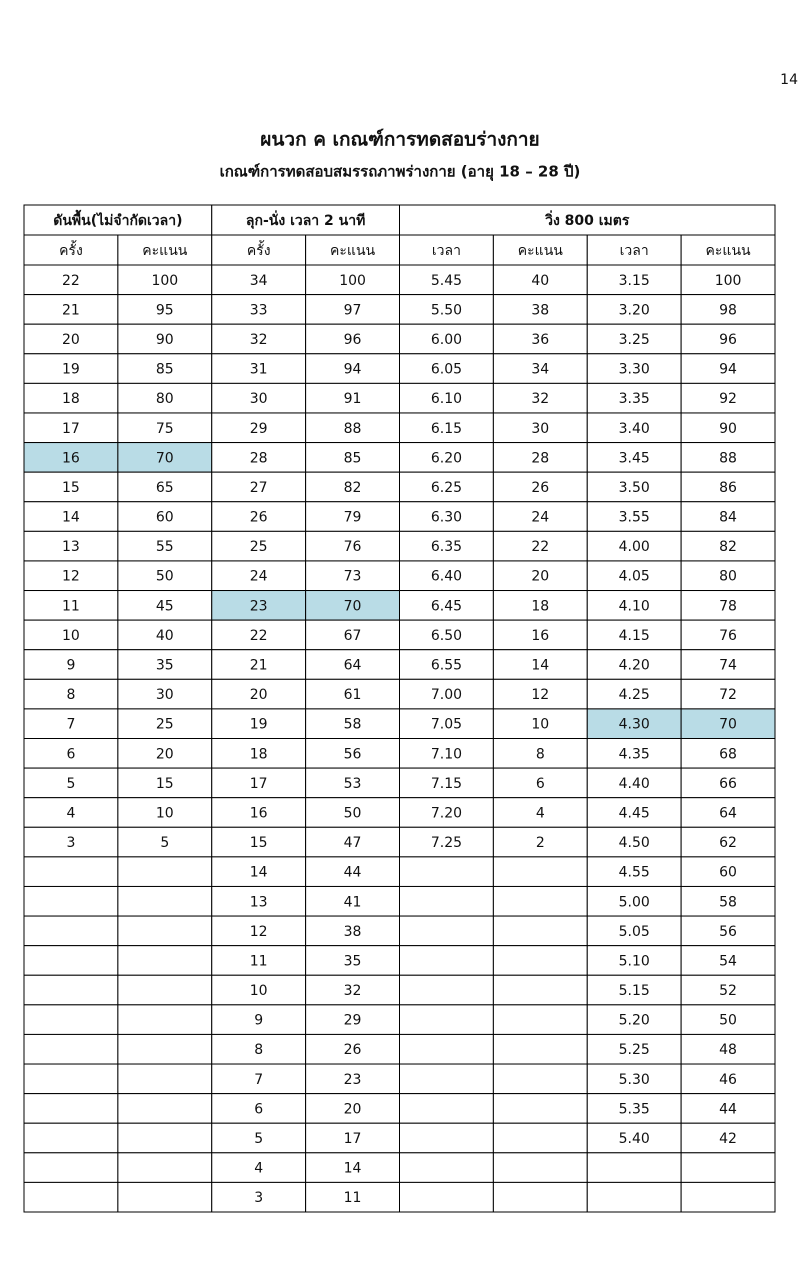 The image size is (800, 1271). I want to click on cell-text: 29, so click(353, 1021).